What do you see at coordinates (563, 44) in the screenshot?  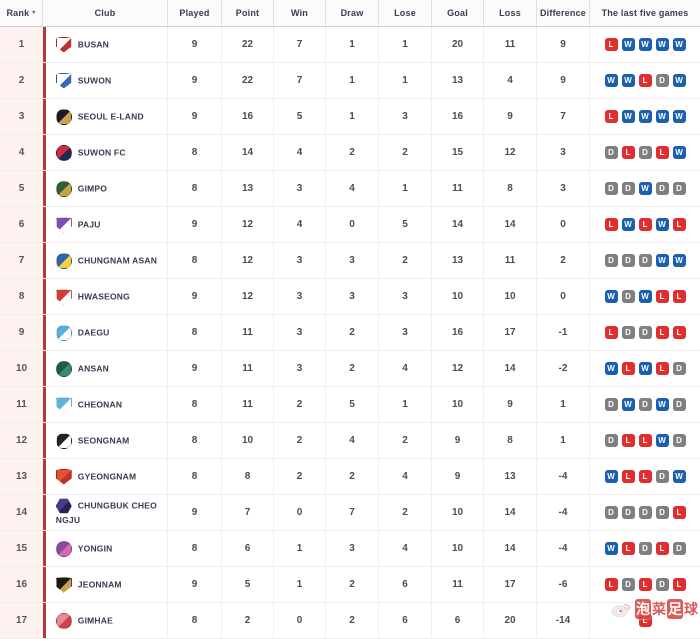 I see `difference-cell: 9` at bounding box center [563, 44].